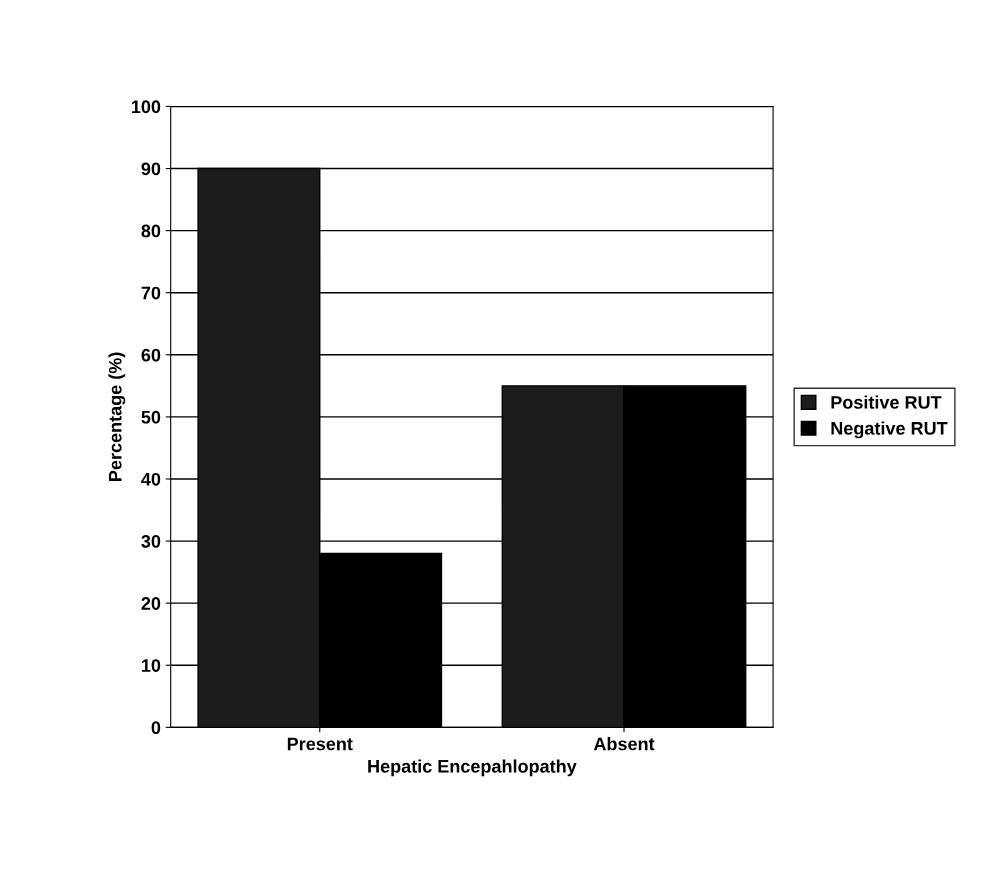 The height and width of the screenshot is (887, 1004). What do you see at coordinates (156, 728) in the screenshot?
I see `y-tick-label: 0` at bounding box center [156, 728].